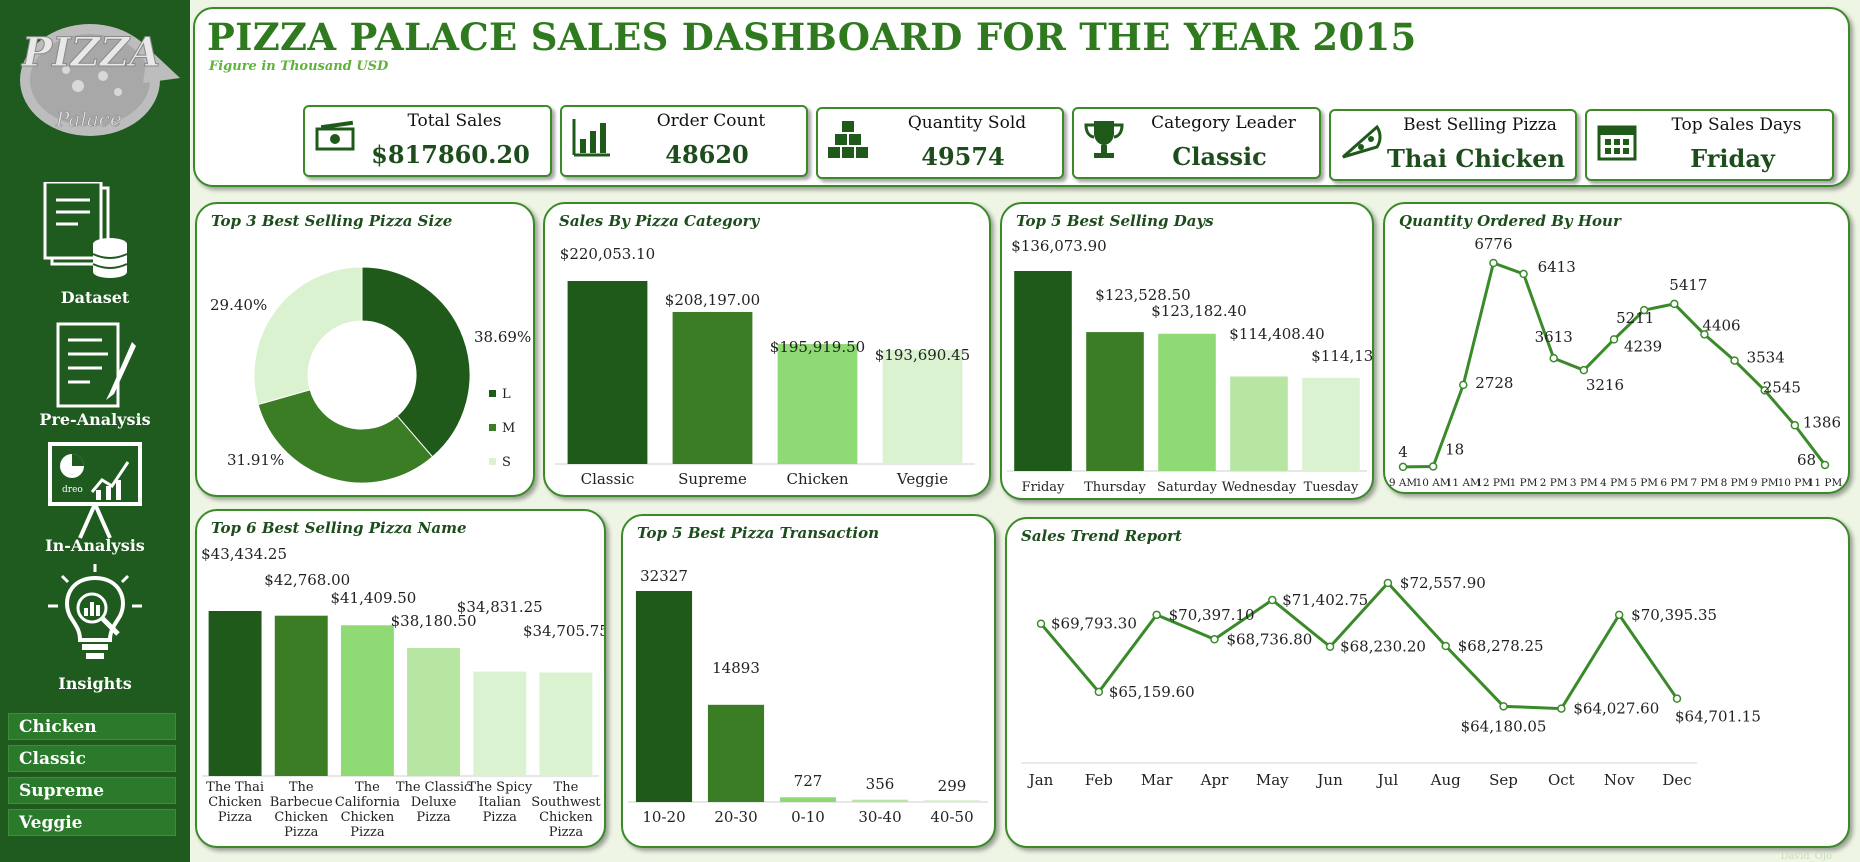 This screenshot has width=1860, height=862. What do you see at coordinates (454, 121) in the screenshot?
I see `kpi-label: Total Sales` at bounding box center [454, 121].